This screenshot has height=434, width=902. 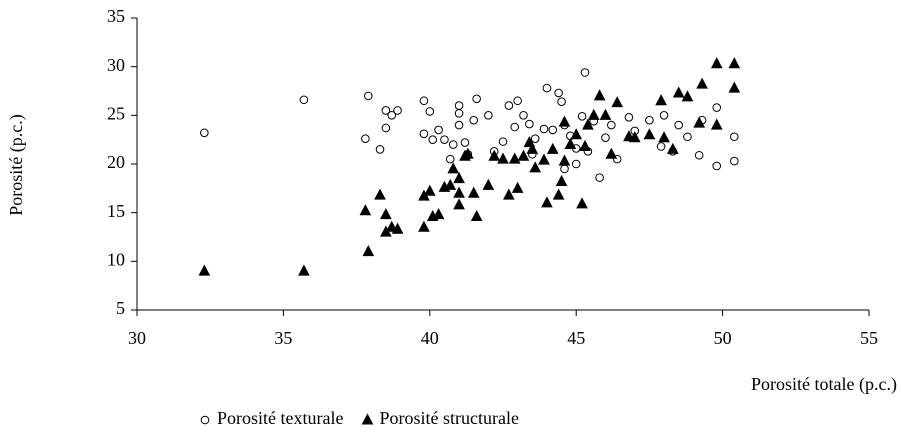 I want to click on y-tick-label: 35, so click(x=116, y=16).